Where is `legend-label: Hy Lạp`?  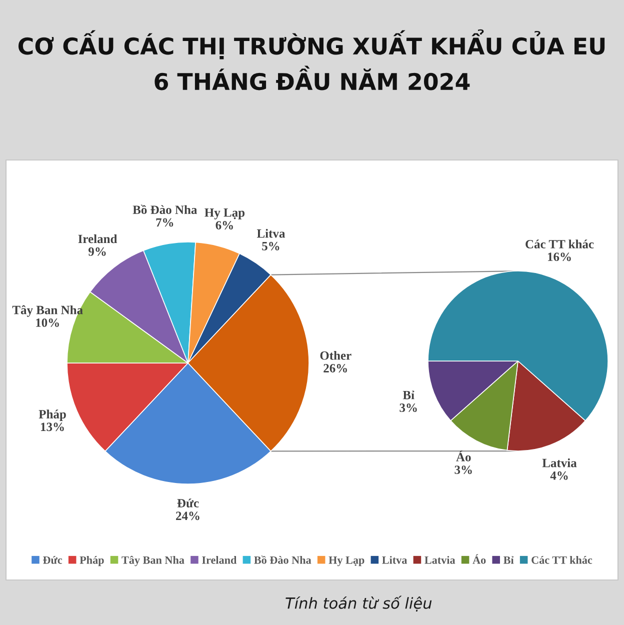 legend-label: Hy Lạp is located at coordinates (346, 561).